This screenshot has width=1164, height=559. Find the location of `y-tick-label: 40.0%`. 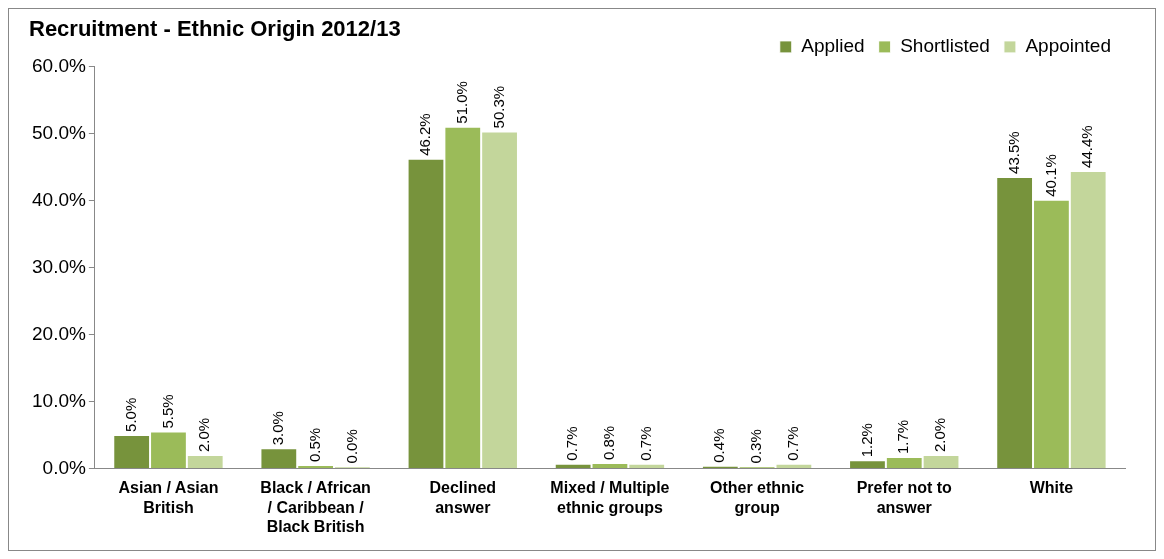

y-tick-label: 40.0% is located at coordinates (59, 199).